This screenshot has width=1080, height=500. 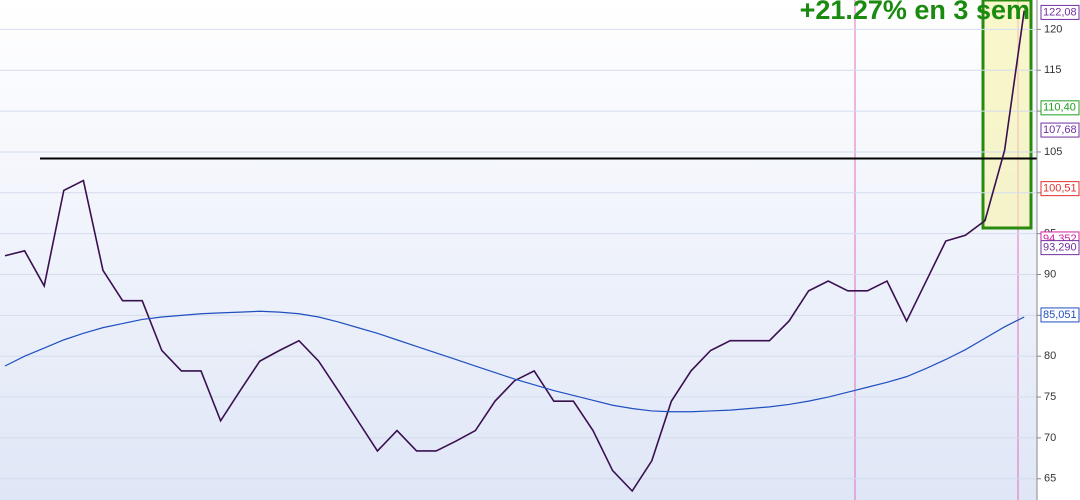 I want to click on price-label: 110,40, so click(x=1059, y=108).